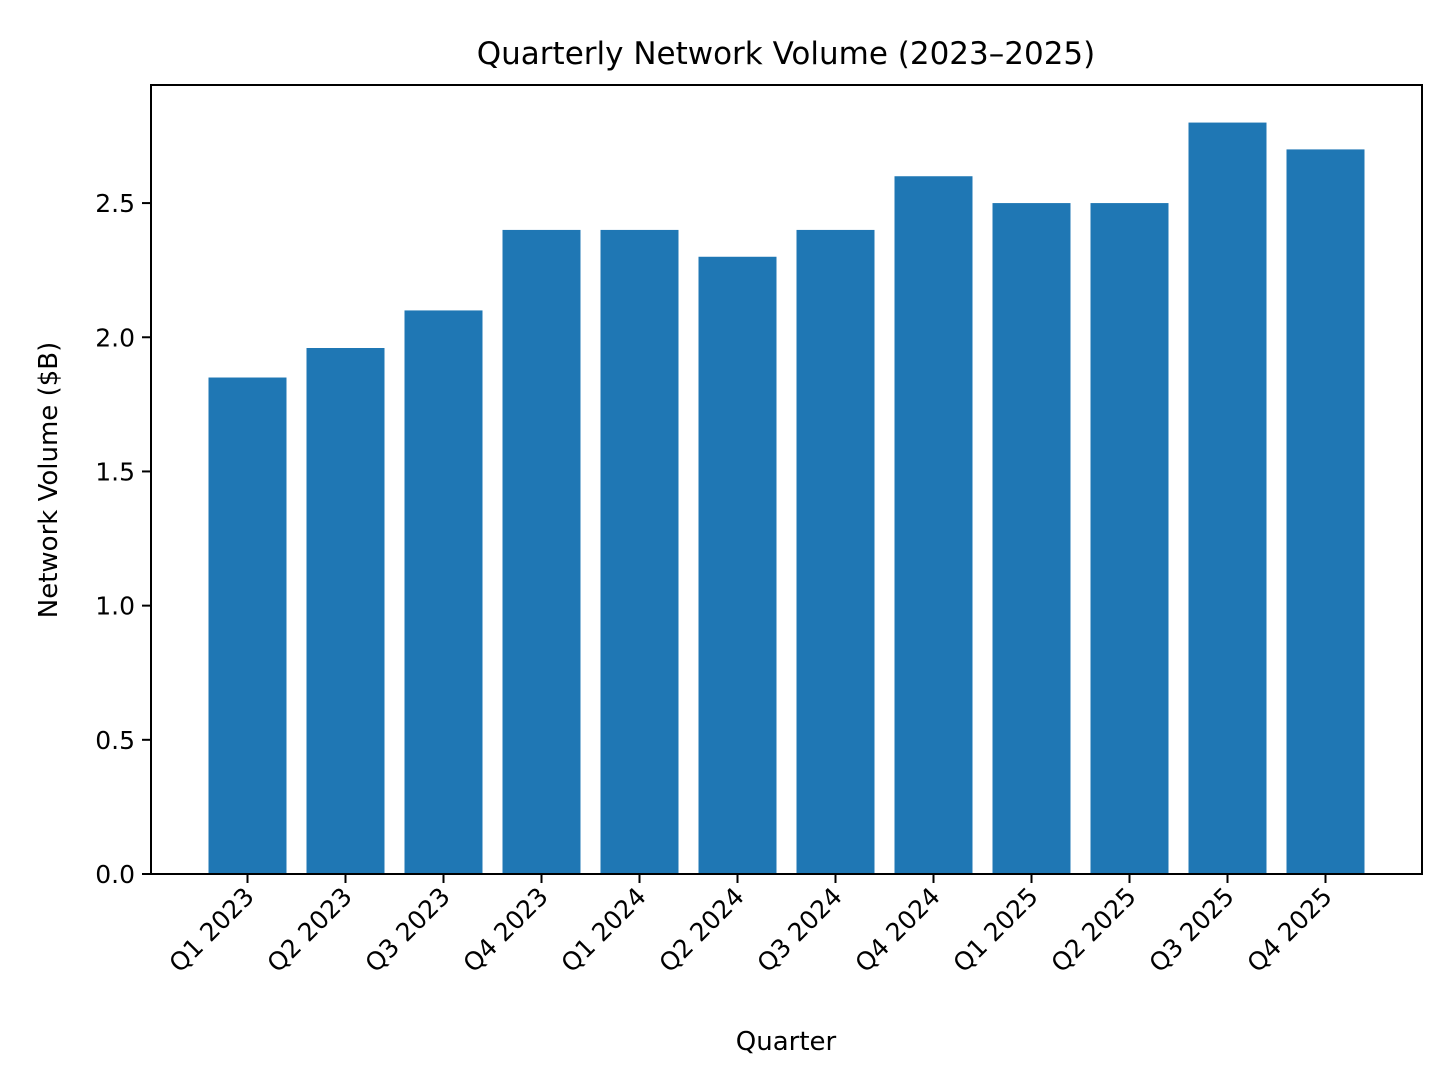  I want to click on bar-q1-2023, so click(247, 625).